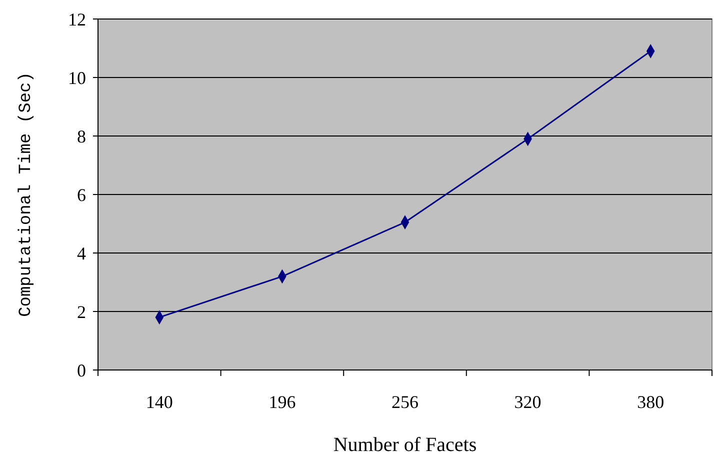  Describe the element at coordinates (77, 78) in the screenshot. I see `y-tick-label: 10` at that location.